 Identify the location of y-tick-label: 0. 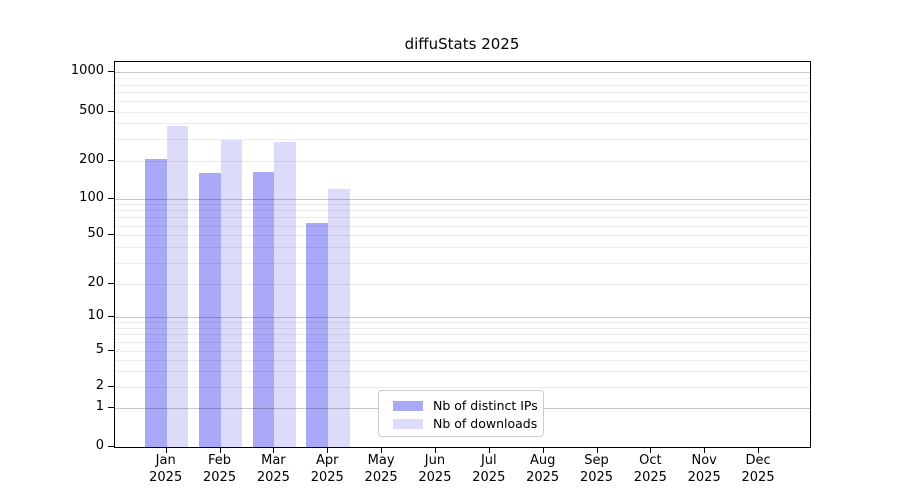
(99, 445).